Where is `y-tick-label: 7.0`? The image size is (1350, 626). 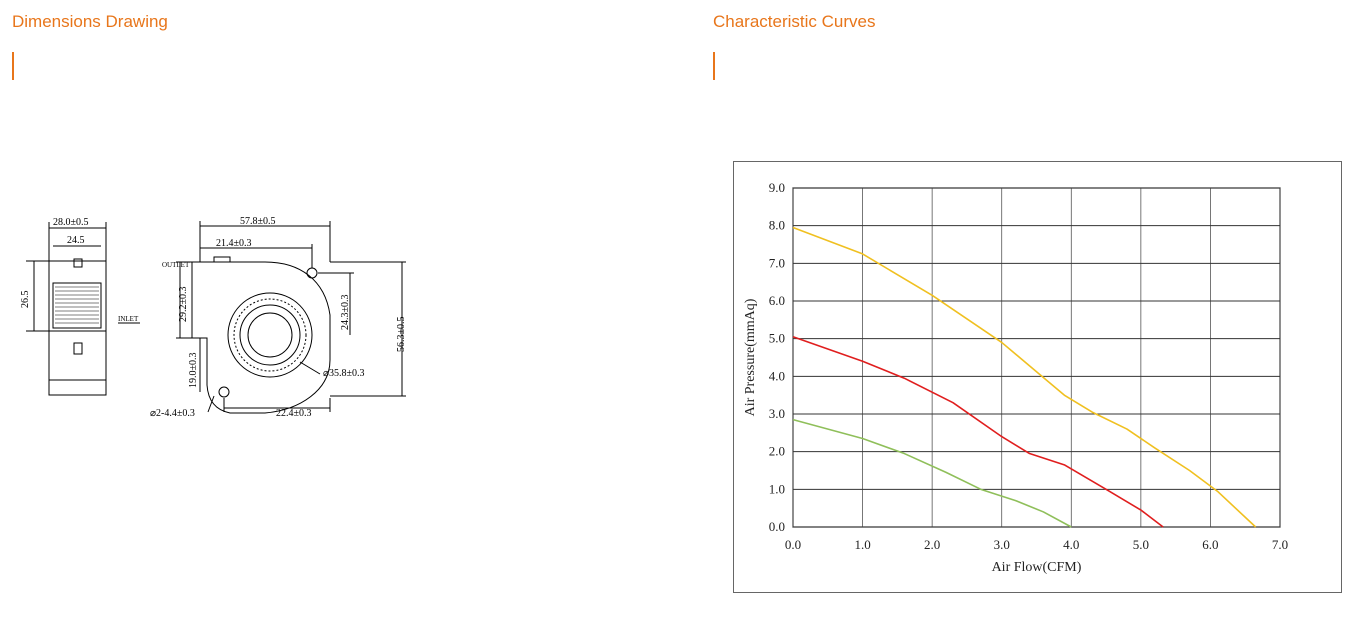
y-tick-label: 7.0 is located at coordinates (777, 262).